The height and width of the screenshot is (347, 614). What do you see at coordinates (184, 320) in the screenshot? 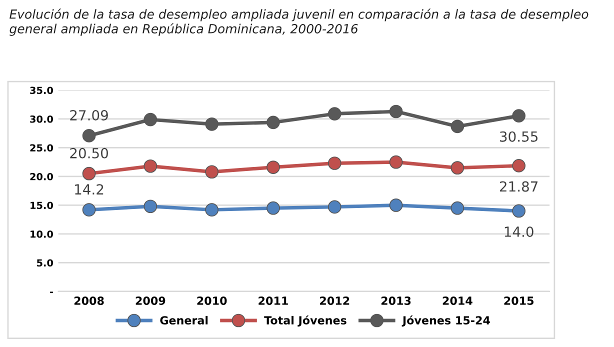
I see `legend-label: General` at bounding box center [184, 320].